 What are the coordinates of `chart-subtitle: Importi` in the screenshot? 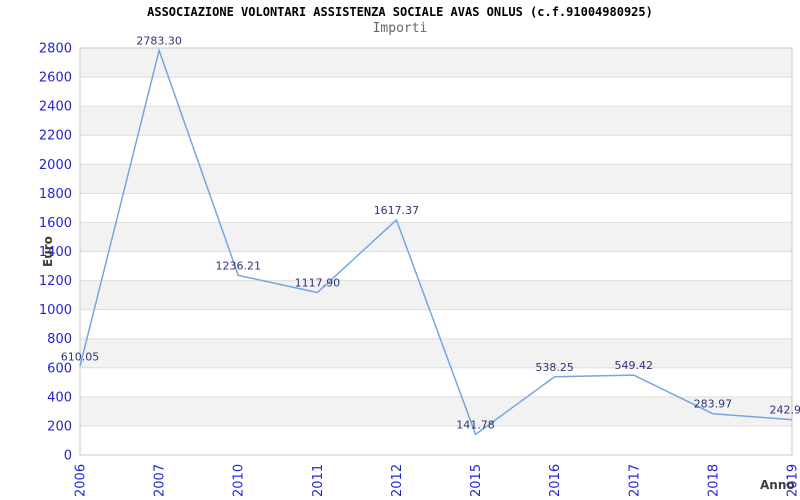 It's located at (400, 28).